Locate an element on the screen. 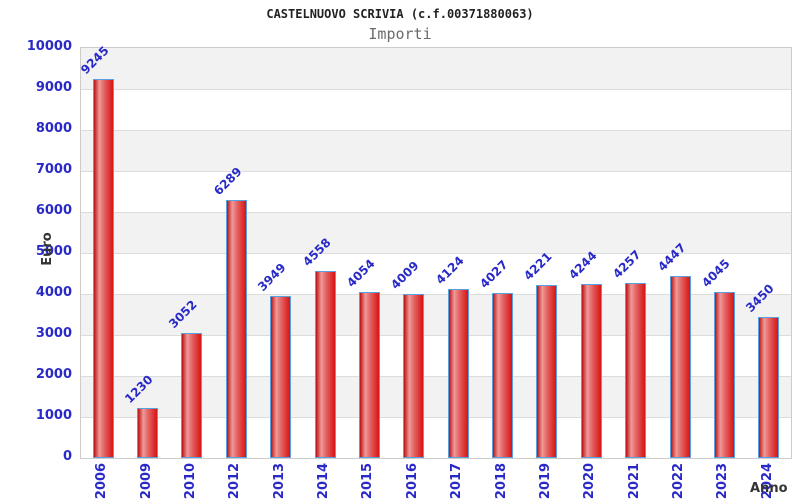 The image size is (800, 500). y-tick-label: 2000 is located at coordinates (53, 374).